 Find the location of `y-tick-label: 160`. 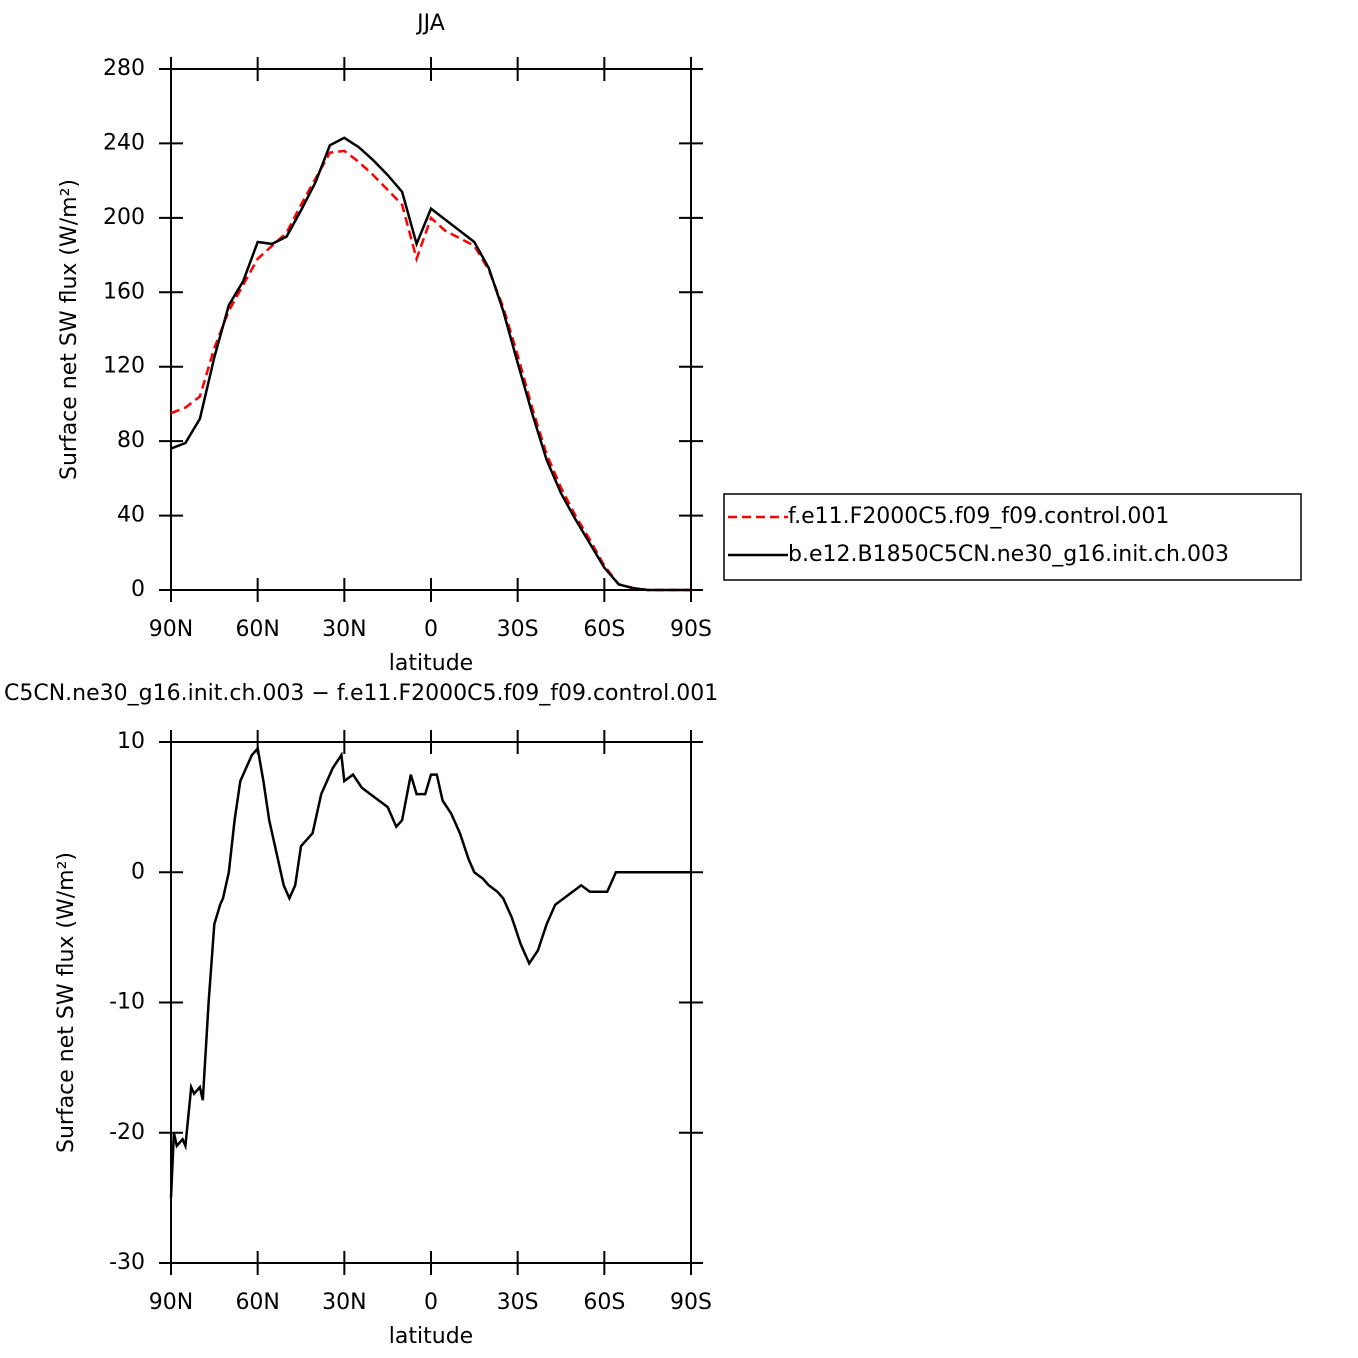

y-tick-label: 160 is located at coordinates (124, 291).